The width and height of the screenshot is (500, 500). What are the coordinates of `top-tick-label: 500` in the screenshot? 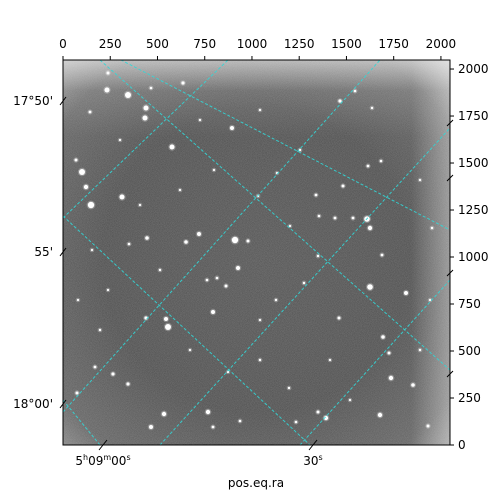 It's located at (157, 44).